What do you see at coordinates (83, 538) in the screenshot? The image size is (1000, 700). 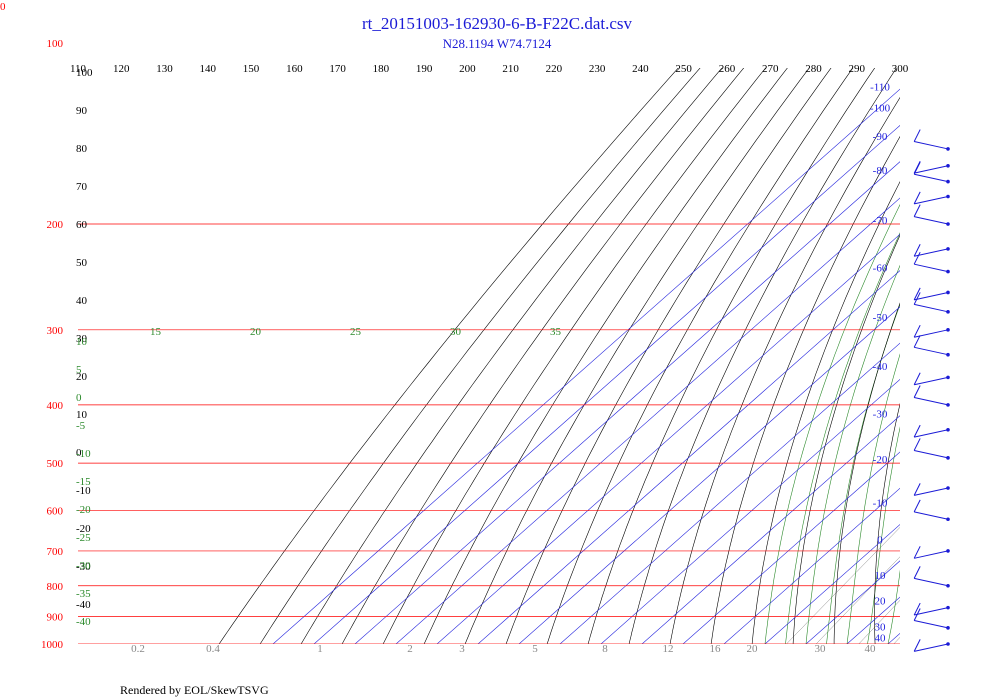 I see `moist-adiabat-label--25: -25` at bounding box center [83, 538].